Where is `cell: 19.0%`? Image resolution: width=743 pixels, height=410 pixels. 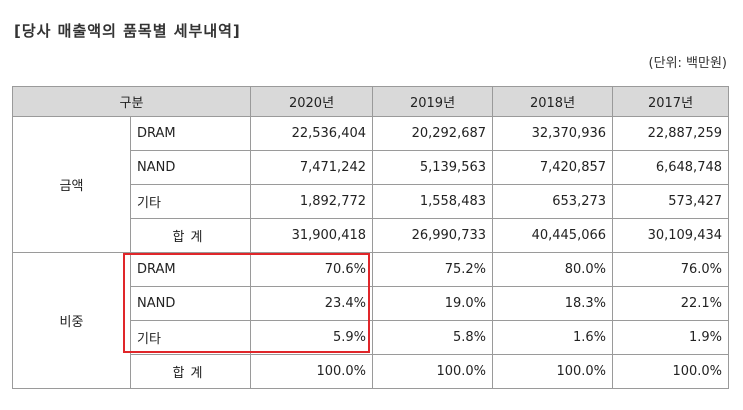
cell: 19.0% is located at coordinates (433, 303).